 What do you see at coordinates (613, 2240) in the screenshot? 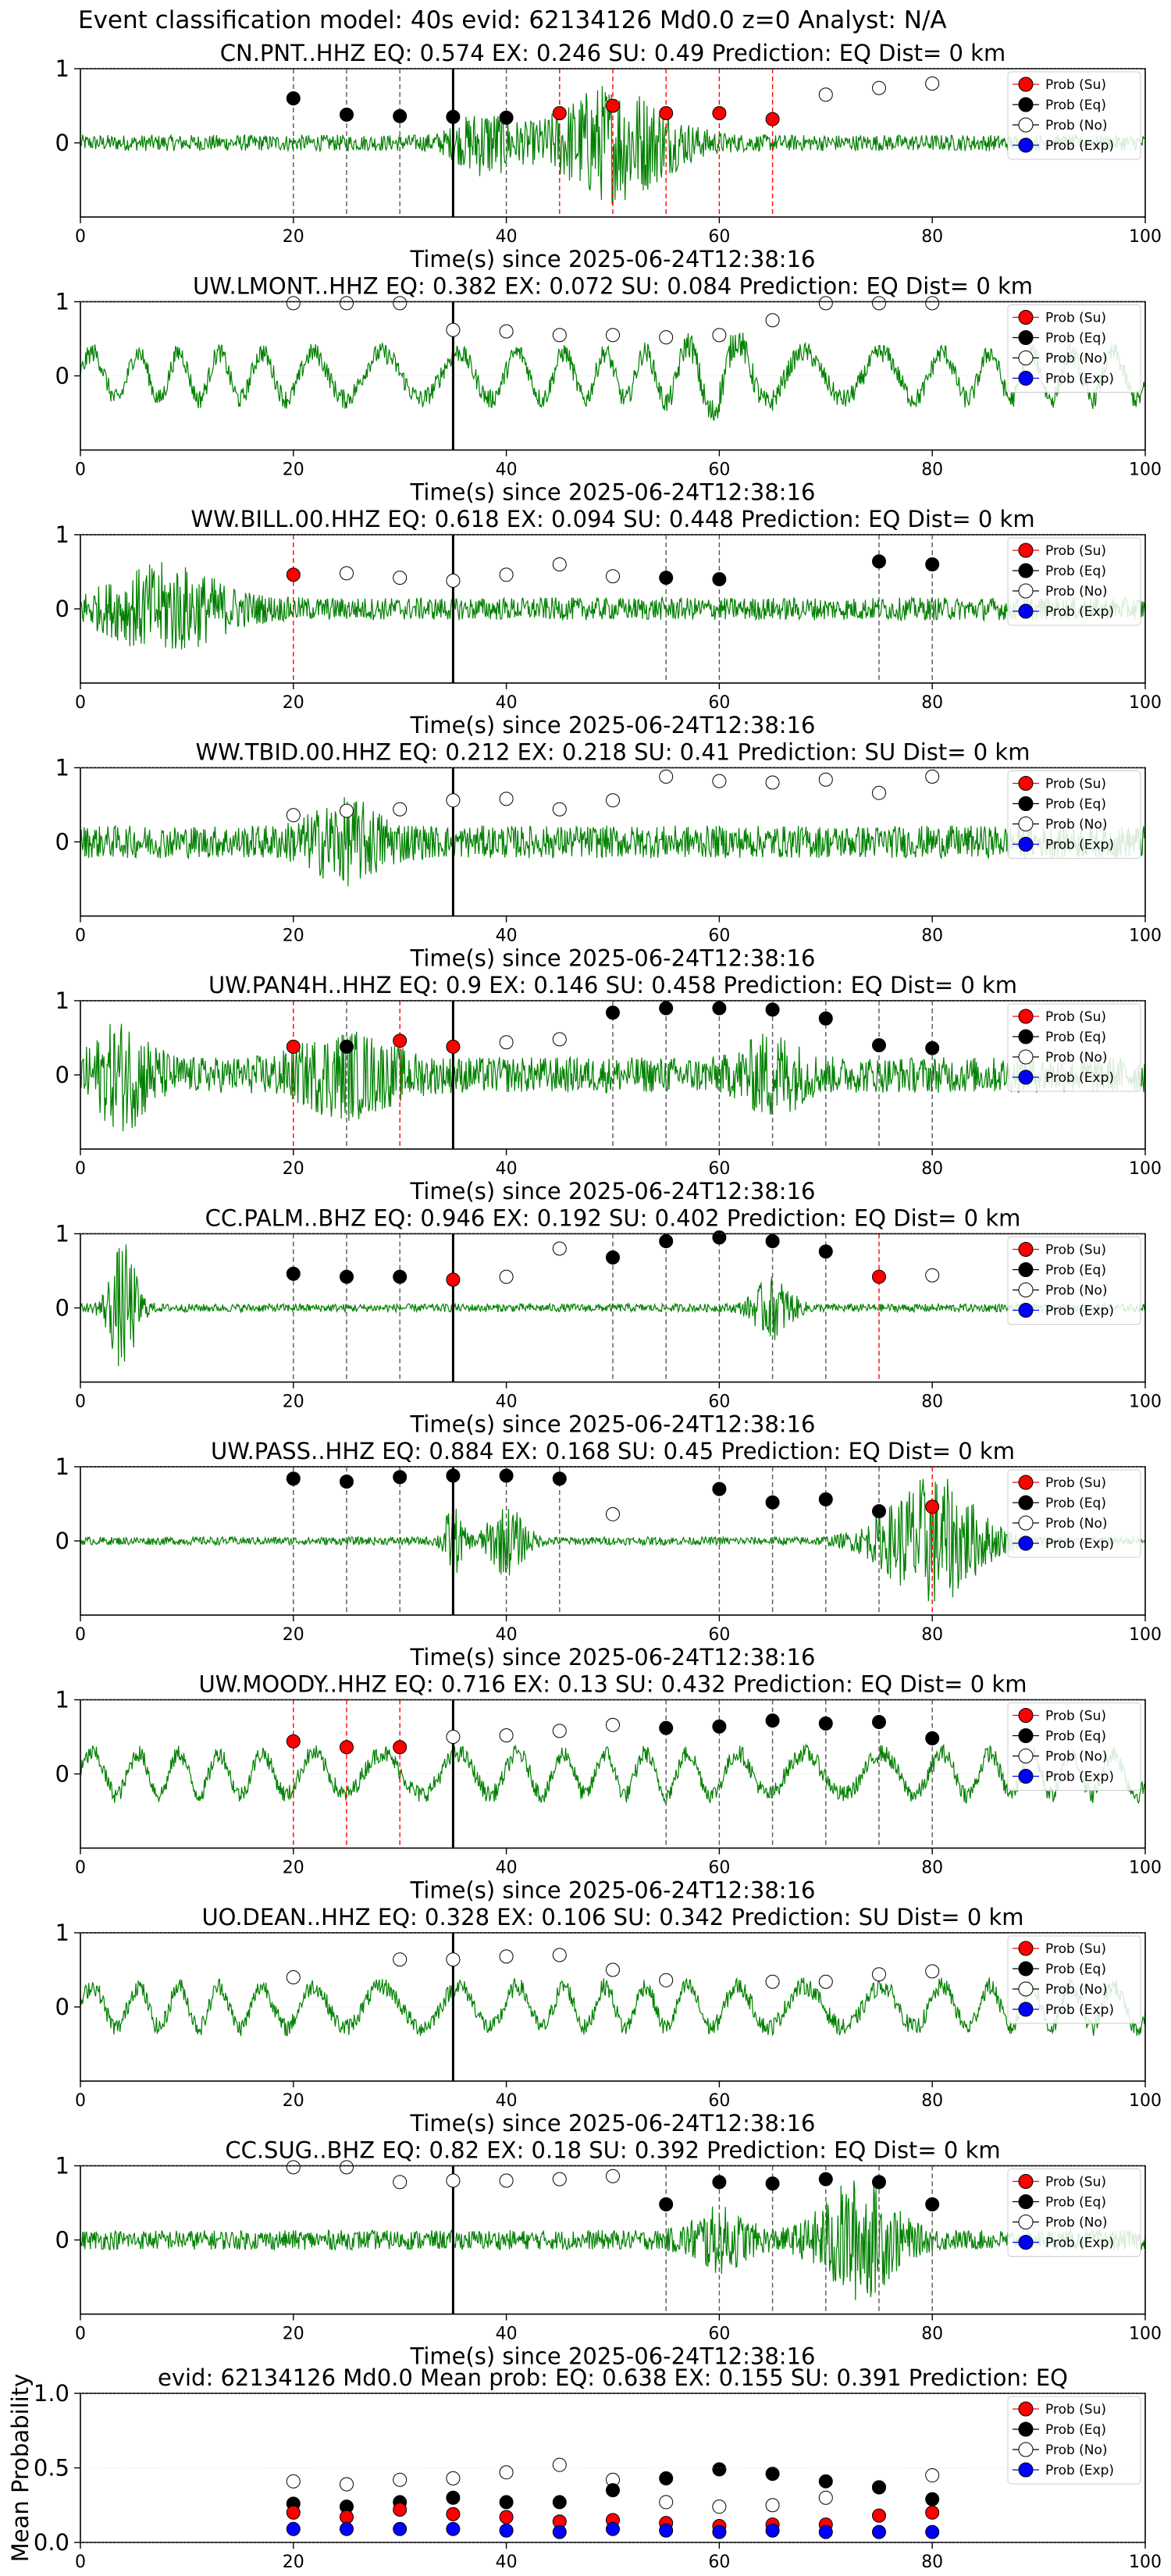
I see `waveform-trace` at bounding box center [613, 2240].